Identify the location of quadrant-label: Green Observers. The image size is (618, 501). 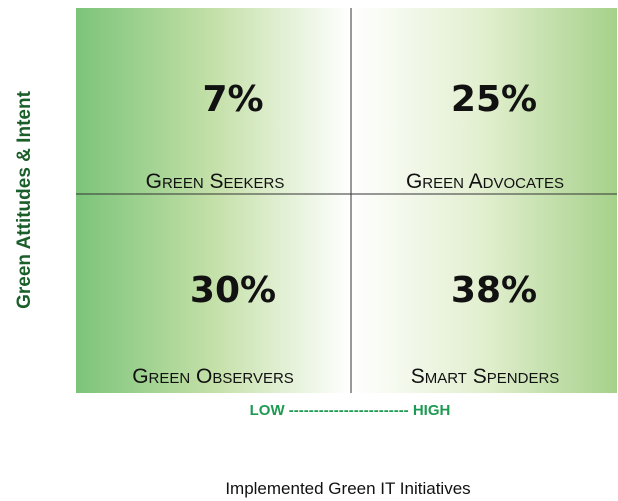
(213, 376).